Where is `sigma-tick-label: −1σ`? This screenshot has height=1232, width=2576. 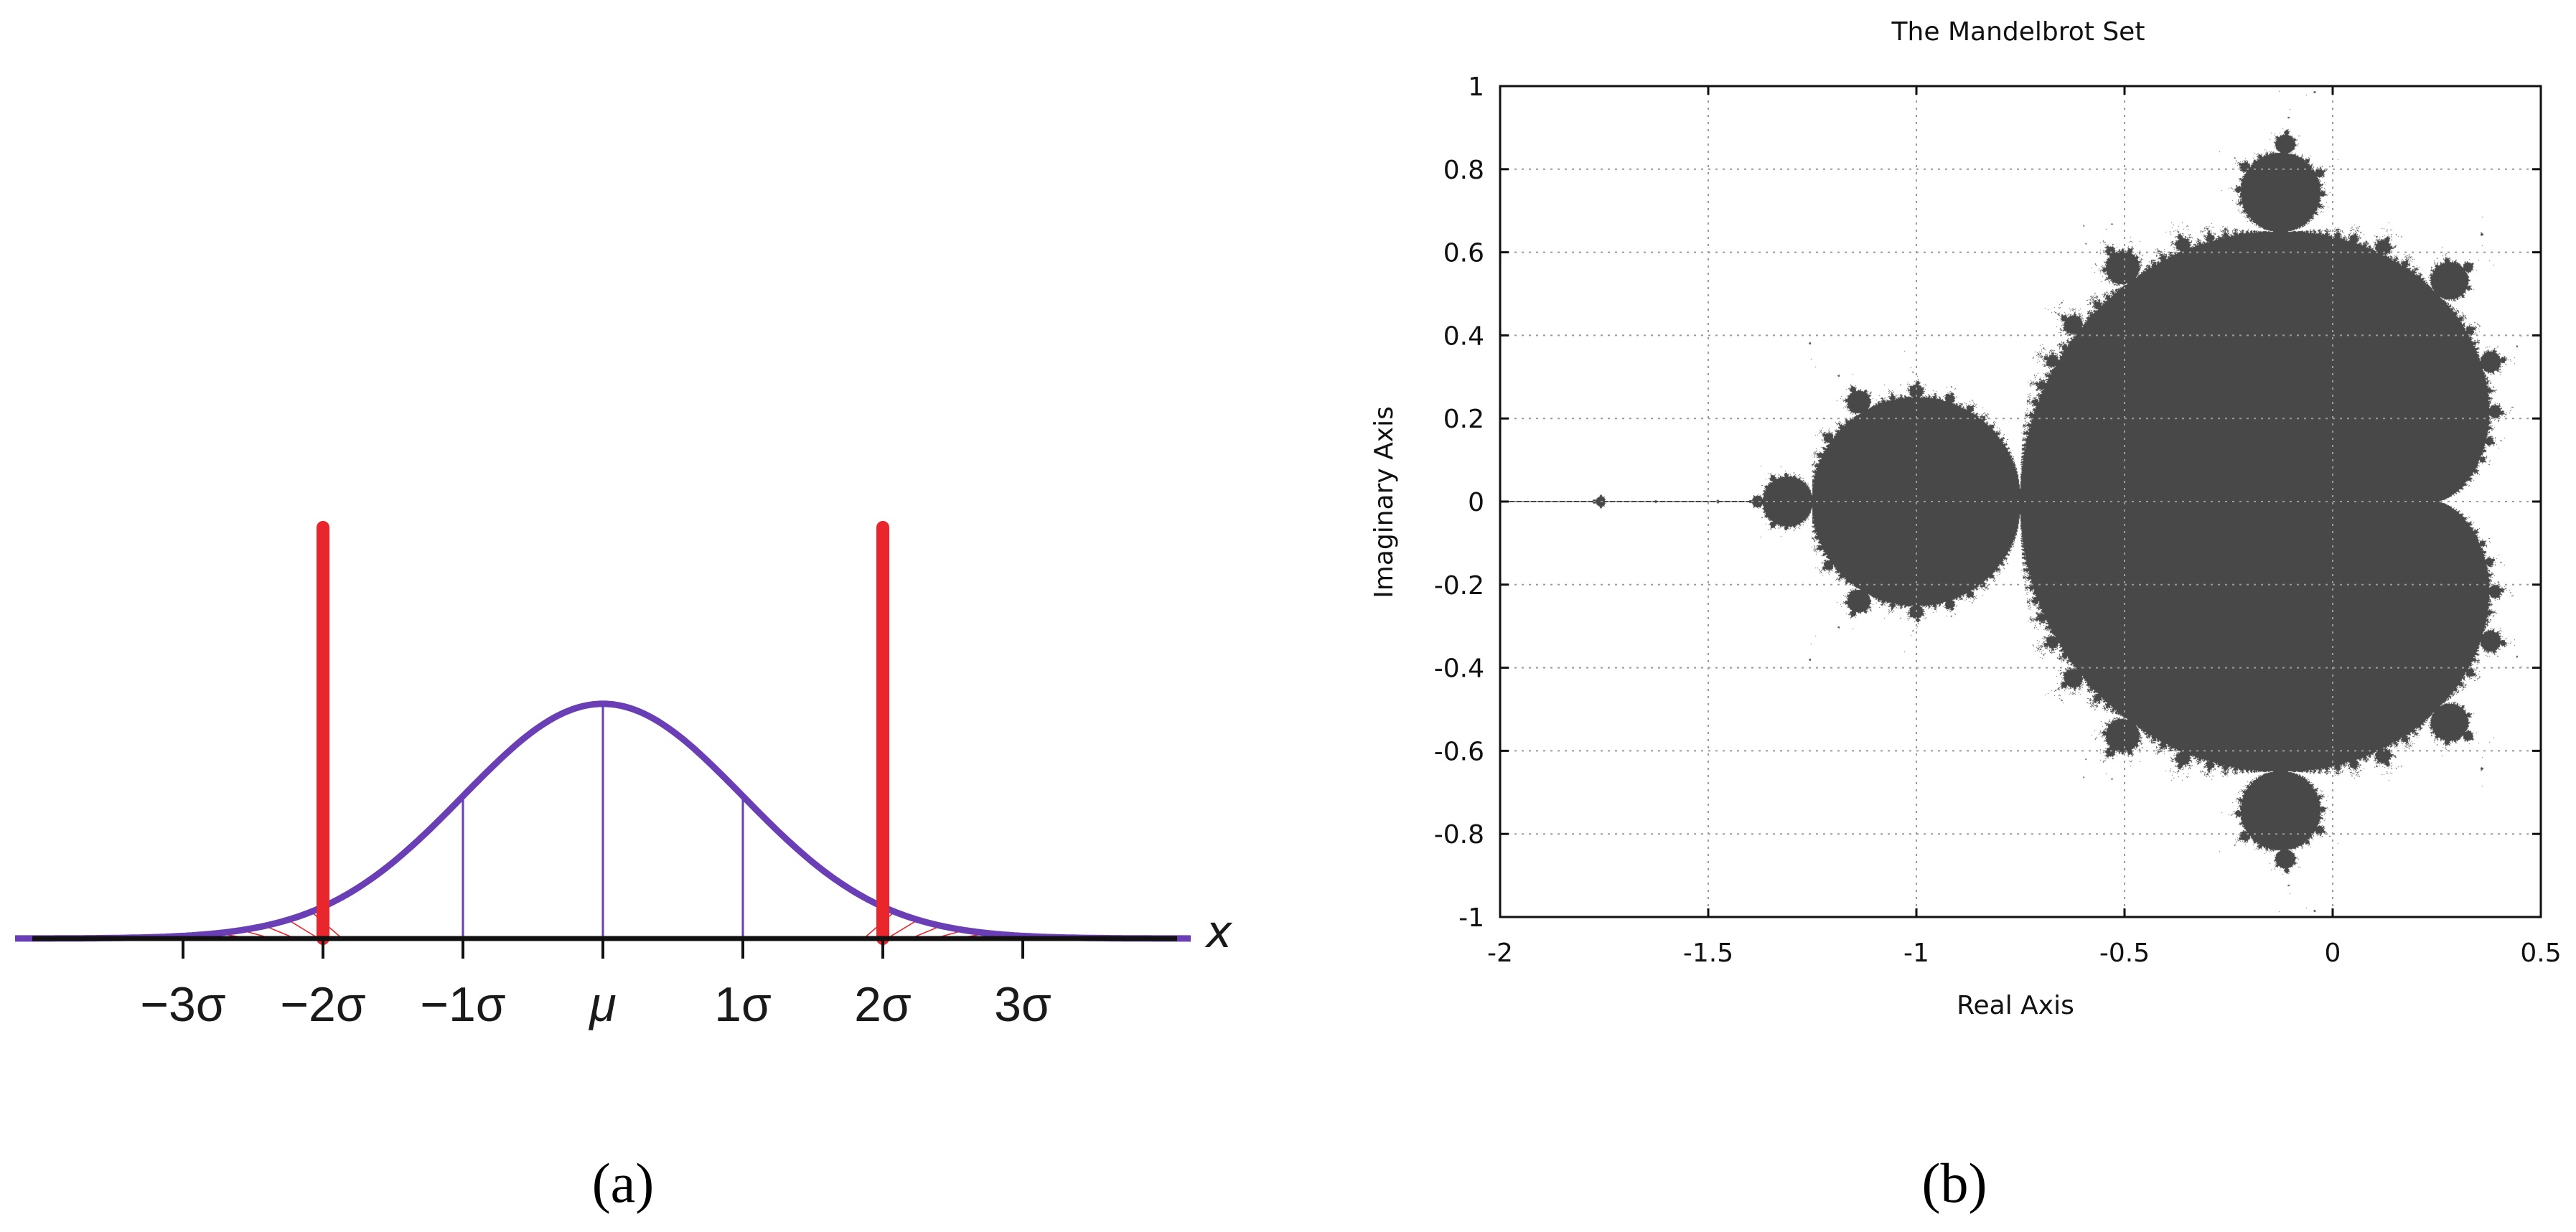 sigma-tick-label: −1σ is located at coordinates (463, 1004).